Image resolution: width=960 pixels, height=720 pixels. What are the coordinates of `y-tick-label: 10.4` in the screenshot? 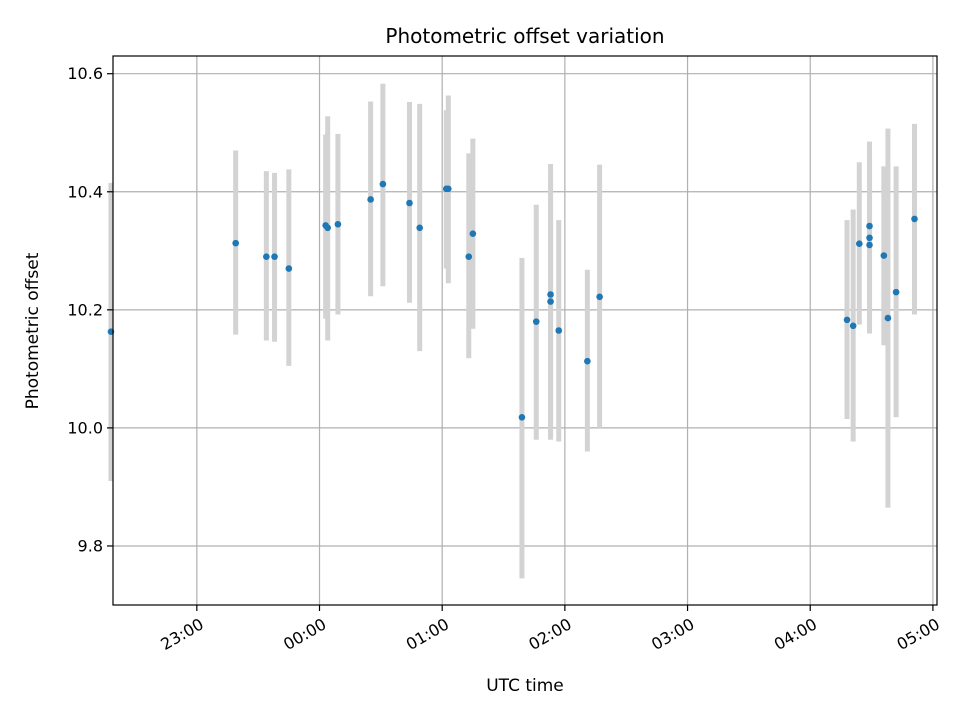 It's located at (85, 191).